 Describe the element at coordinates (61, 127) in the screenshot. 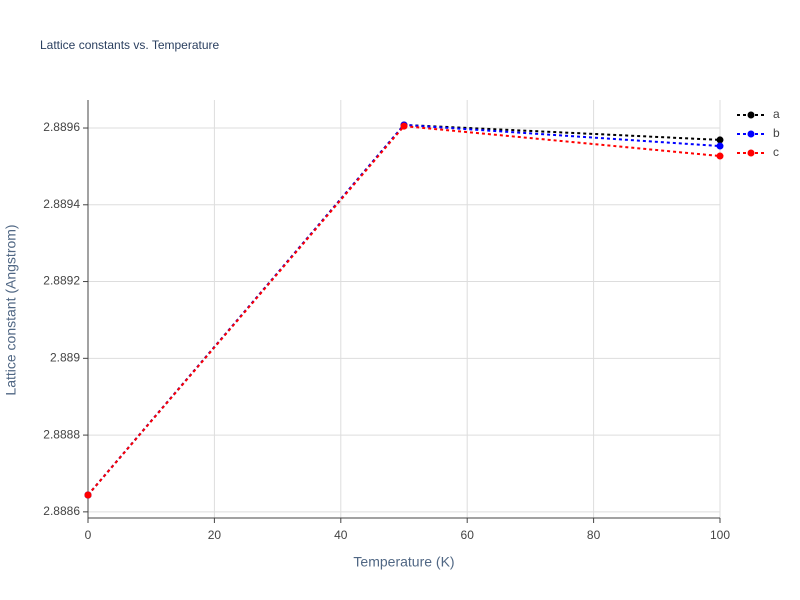

I see `y-tick-label: 2.8896` at that location.